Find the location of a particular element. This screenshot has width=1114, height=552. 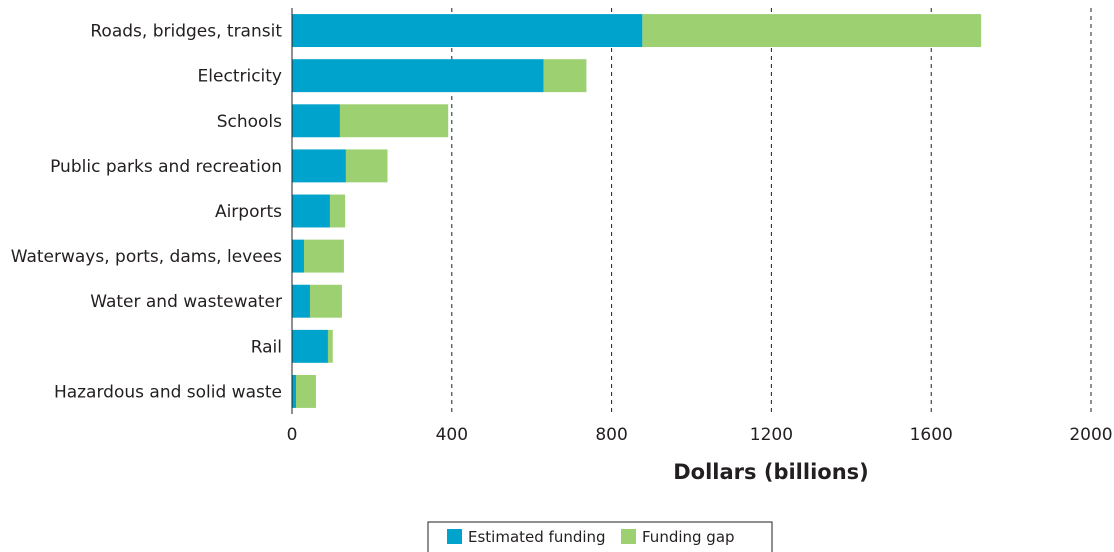

x-tick-labels: 0 400 800 1200 1600 2000 is located at coordinates (700, 435).